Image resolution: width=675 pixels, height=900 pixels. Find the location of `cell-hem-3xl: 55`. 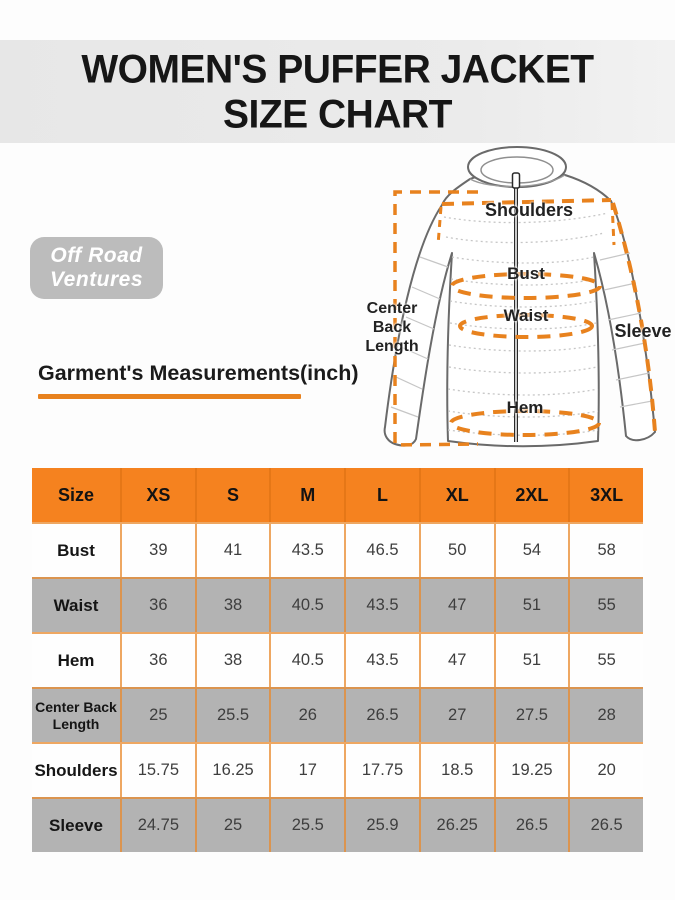

cell-hem-3xl: 55 is located at coordinates (605, 659).